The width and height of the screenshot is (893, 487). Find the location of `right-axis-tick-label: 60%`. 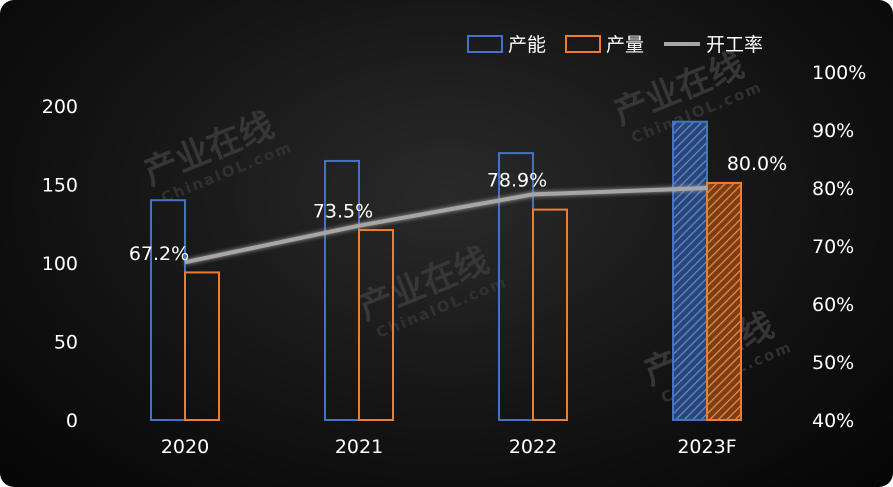

right-axis-tick-label: 60% is located at coordinates (833, 305).